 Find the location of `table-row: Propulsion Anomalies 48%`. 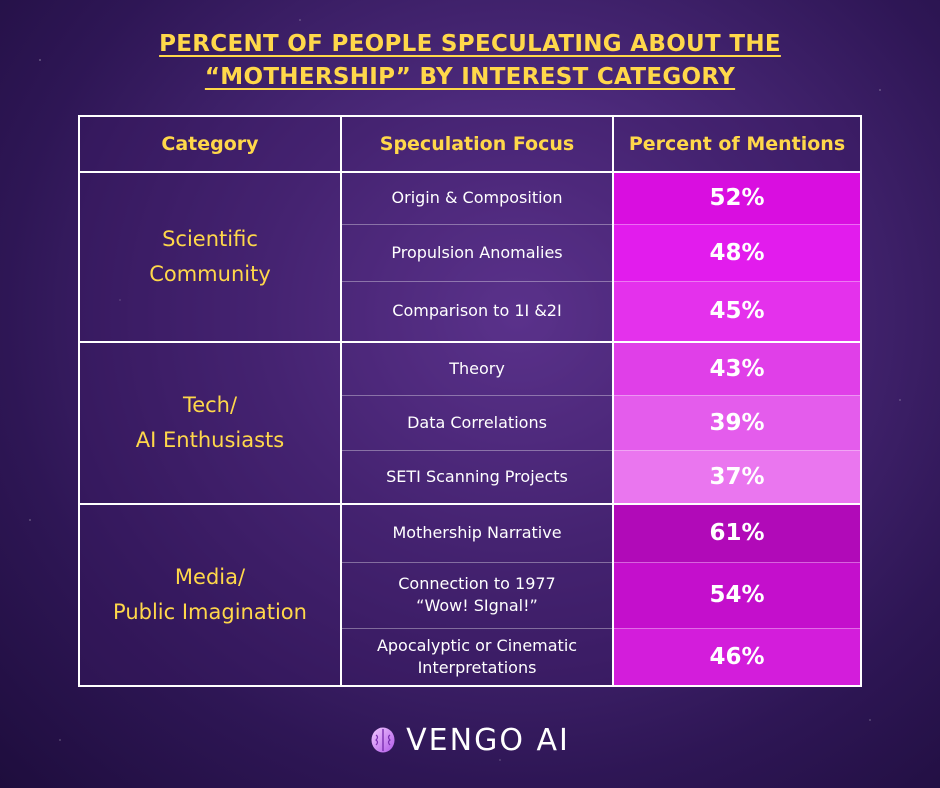

table-row: Propulsion Anomalies 48% is located at coordinates (470, 253).